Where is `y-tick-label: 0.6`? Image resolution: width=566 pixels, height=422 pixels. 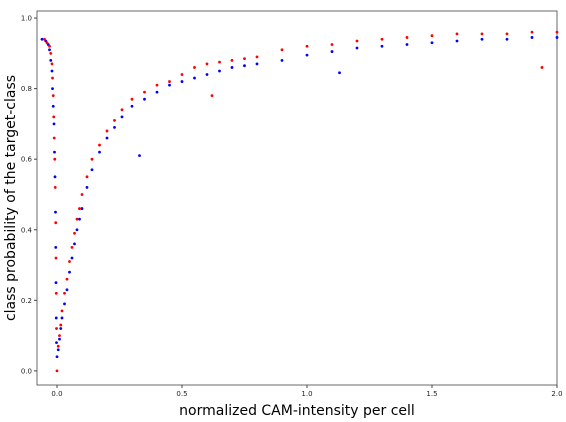 y-tick-label: 0.6 is located at coordinates (27, 160).